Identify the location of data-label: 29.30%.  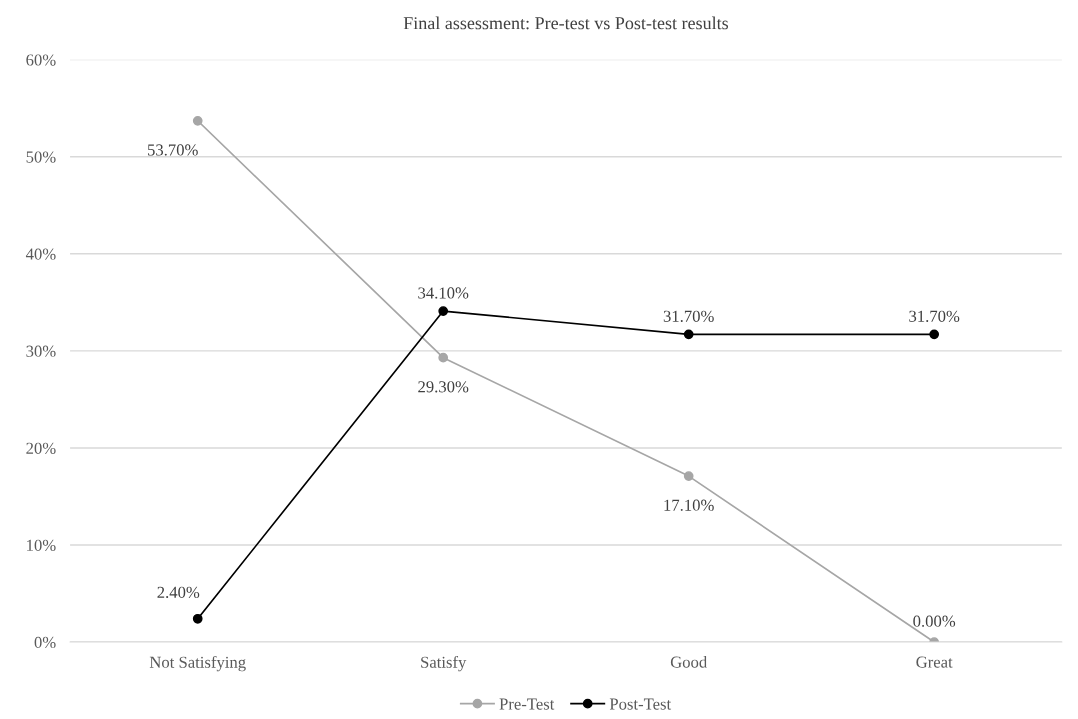
(443, 387).